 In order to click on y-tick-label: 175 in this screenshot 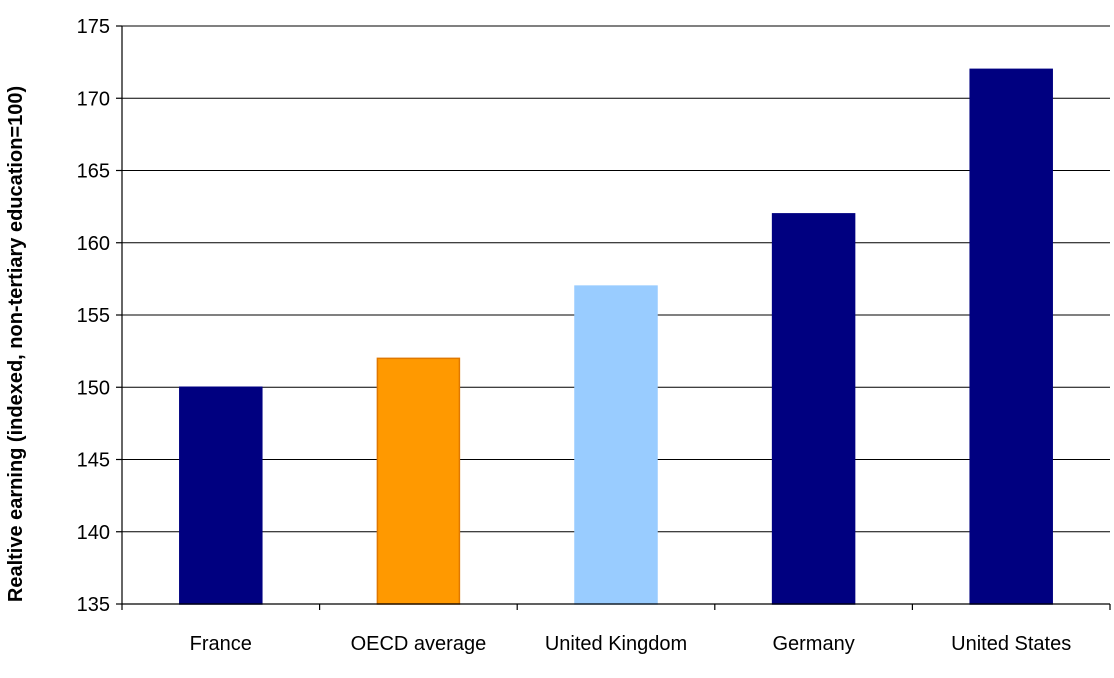, I will do `click(93, 27)`.